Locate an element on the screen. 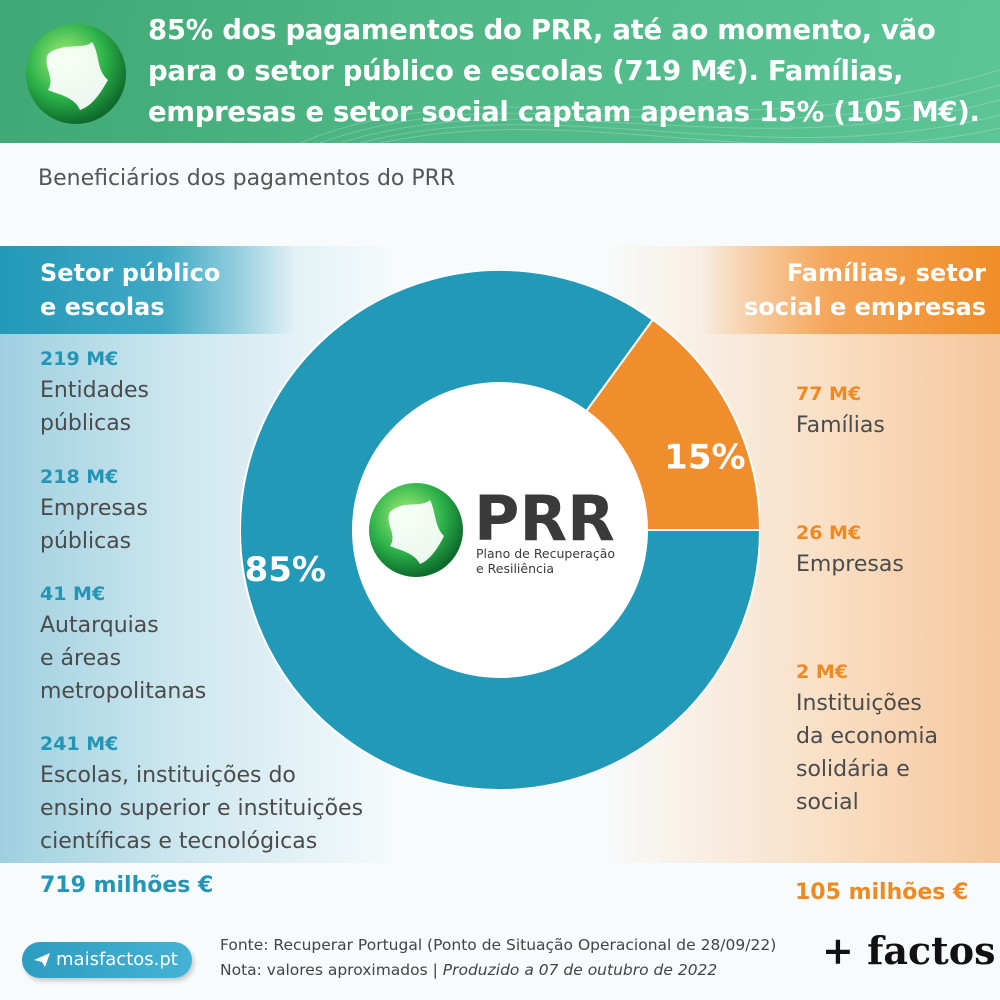 The image size is (1000, 1000). right-total: 105 milhões € is located at coordinates (881, 892).